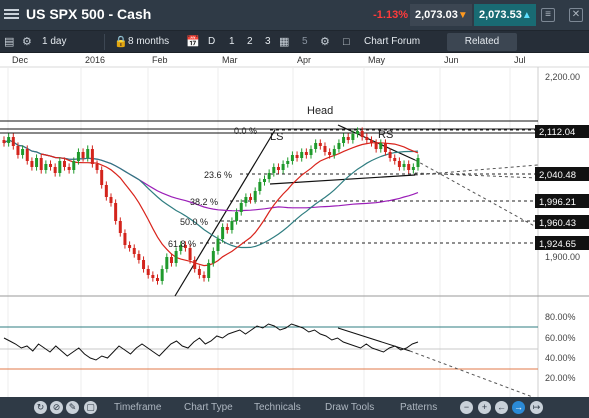 The width and height of the screenshot is (589, 418). What do you see at coordinates (268, 41) in the screenshot?
I see `view-3-button: 3` at bounding box center [268, 41].